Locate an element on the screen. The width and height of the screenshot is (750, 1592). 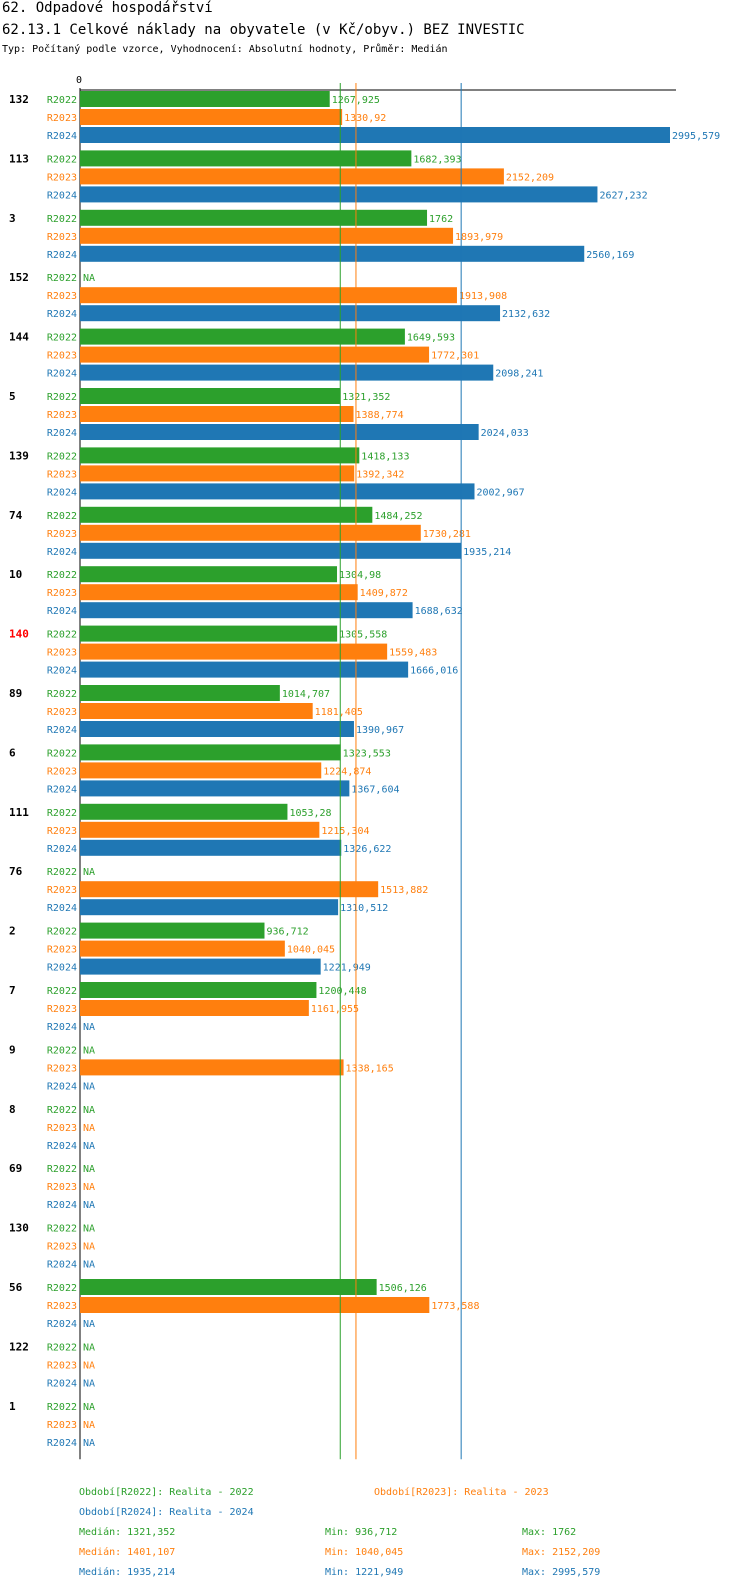
data-label: 1392,342 is located at coordinates (380, 474).